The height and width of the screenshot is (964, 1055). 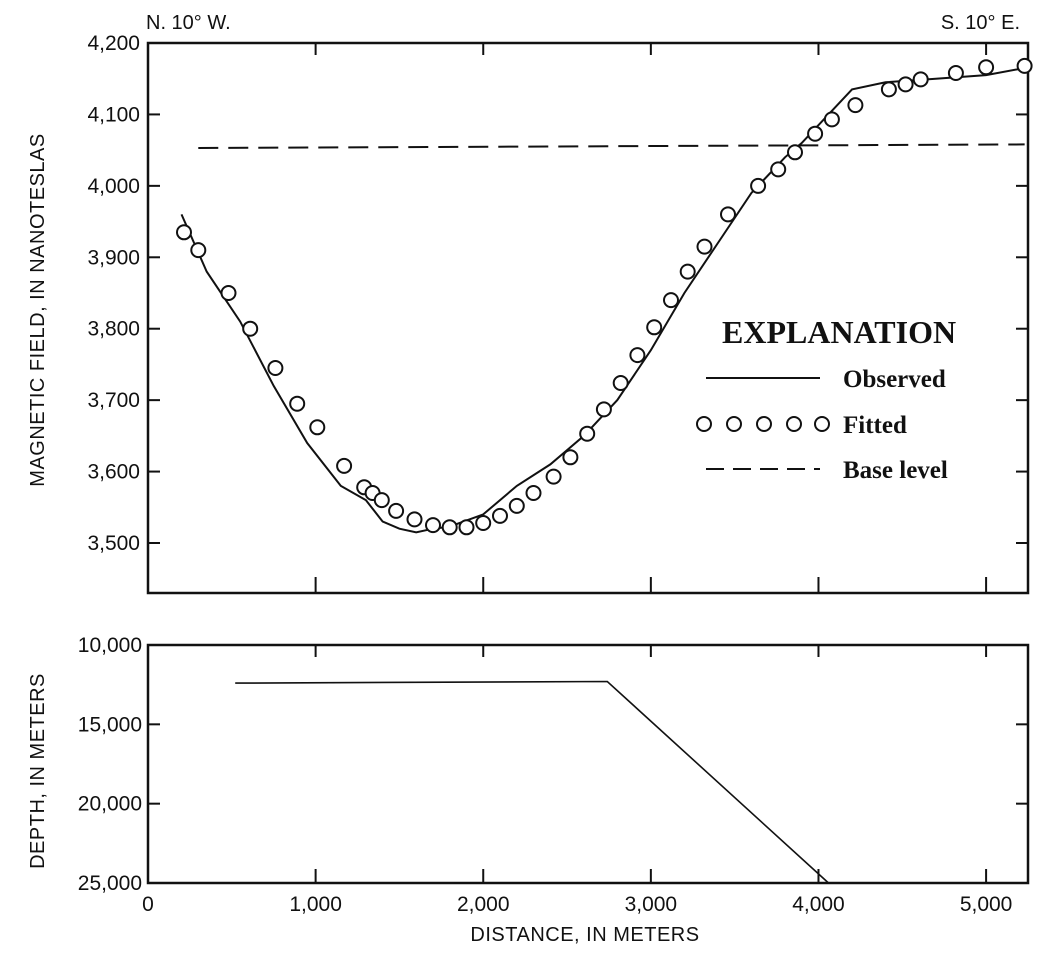 What do you see at coordinates (113, 329) in the screenshot?
I see `top-y-tick-label: 3,800` at bounding box center [113, 329].